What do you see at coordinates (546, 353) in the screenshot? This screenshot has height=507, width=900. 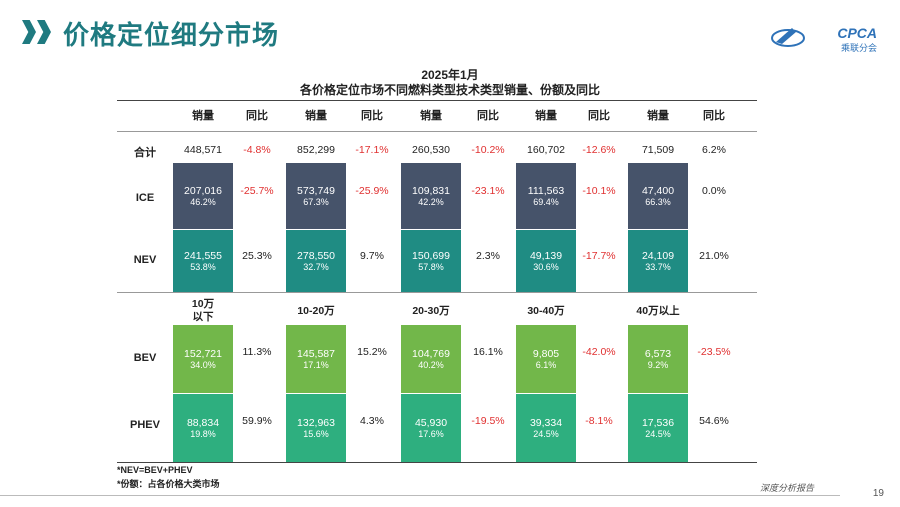 I see `bev-sales: 9,805` at bounding box center [546, 353].